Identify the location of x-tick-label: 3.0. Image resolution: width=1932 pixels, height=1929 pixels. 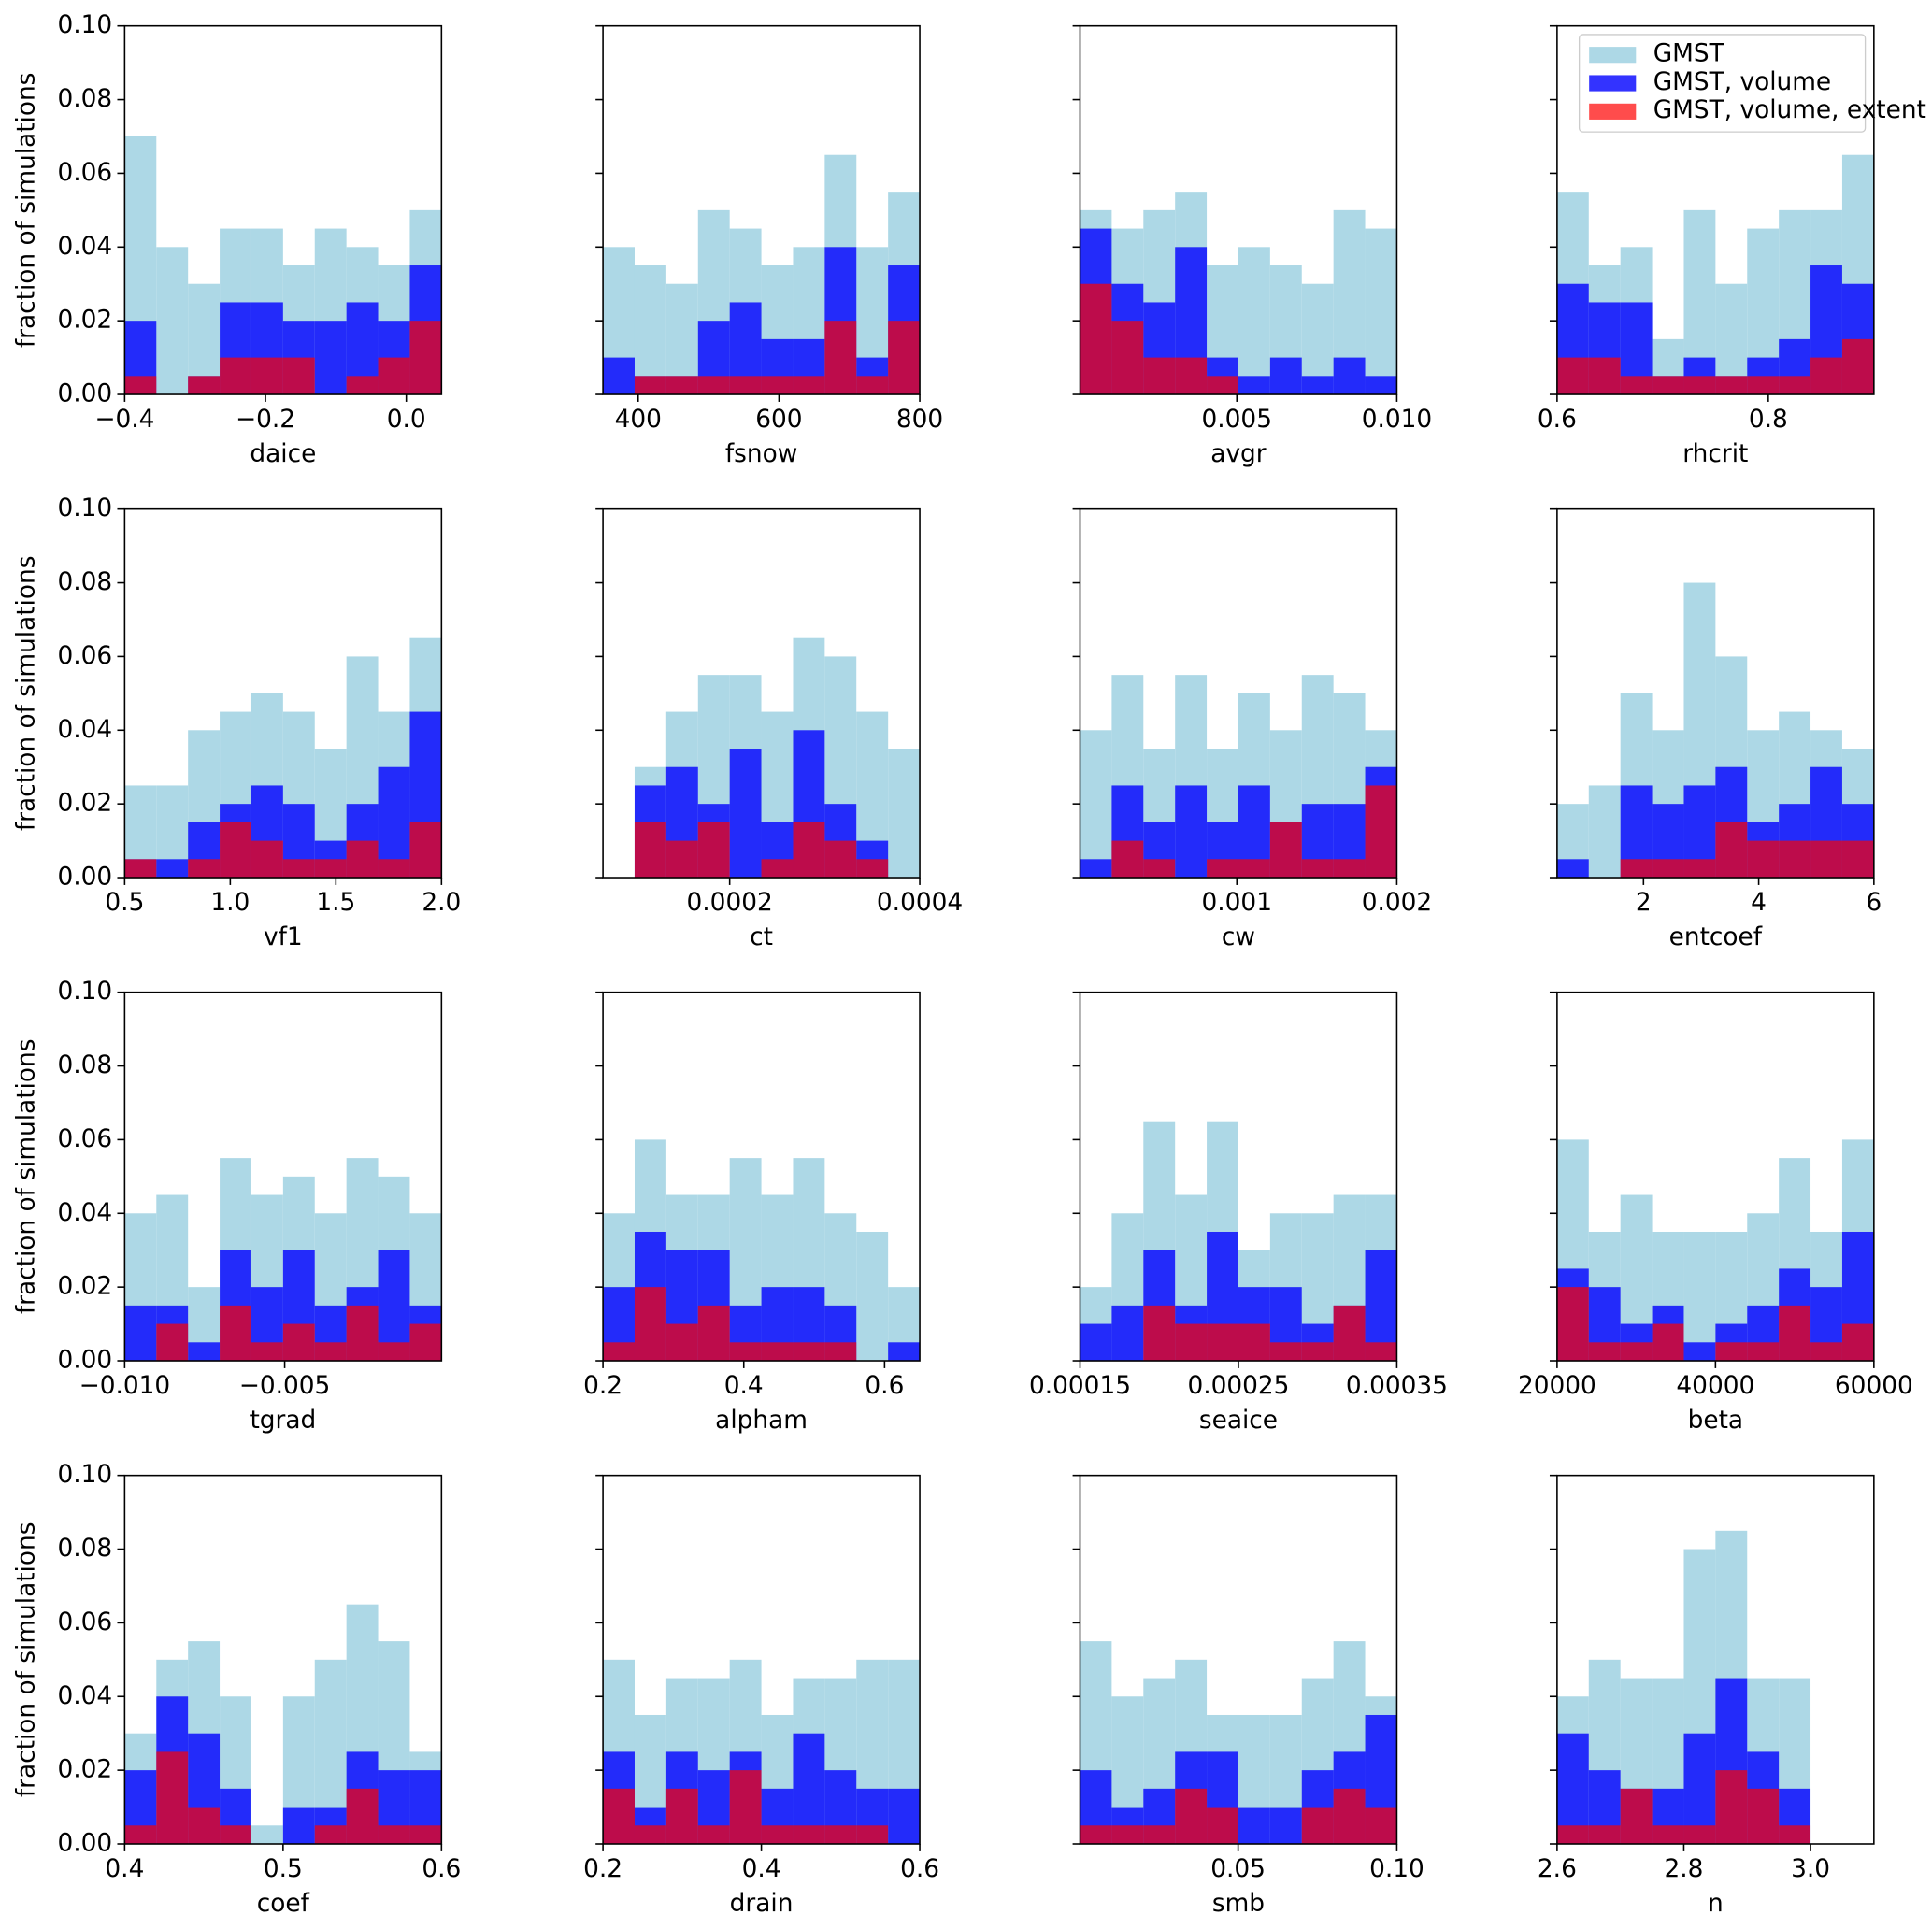
(1810, 1869).